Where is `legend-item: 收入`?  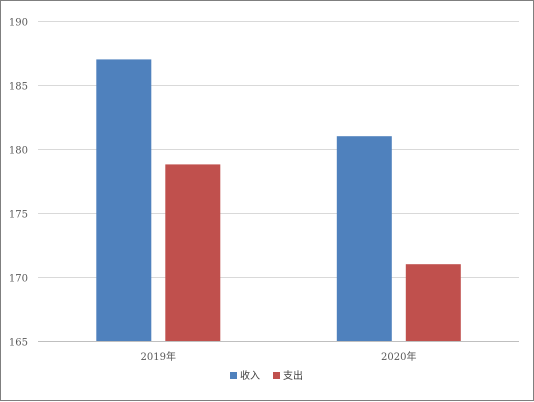 legend-item: 收入 is located at coordinates (245, 375).